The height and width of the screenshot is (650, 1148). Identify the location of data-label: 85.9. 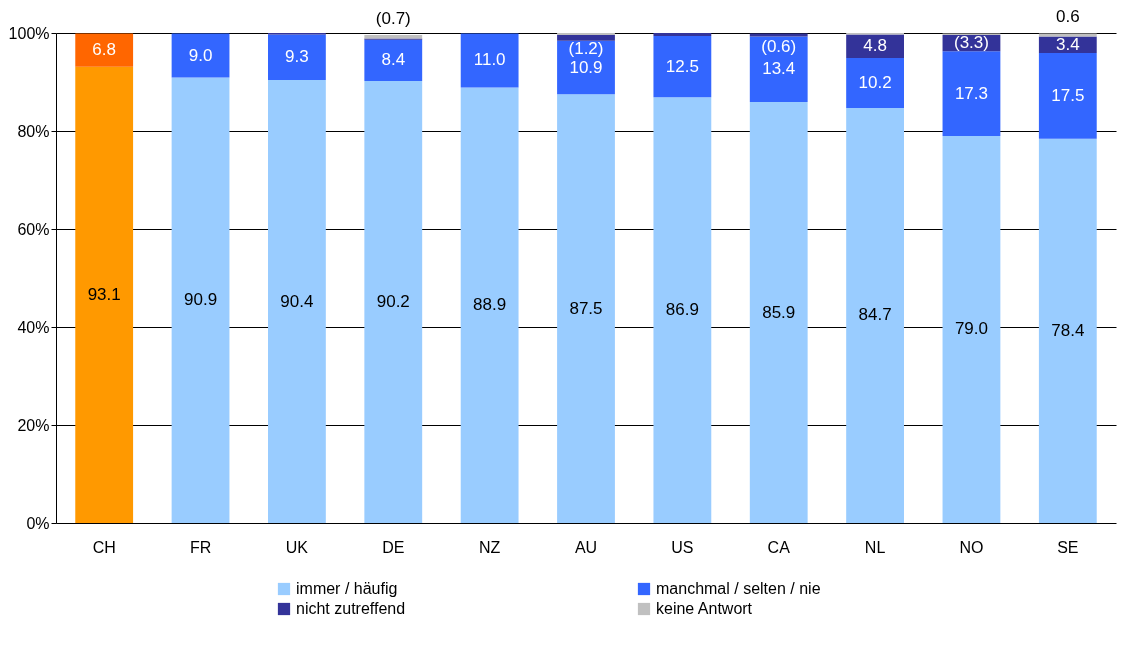
(779, 312).